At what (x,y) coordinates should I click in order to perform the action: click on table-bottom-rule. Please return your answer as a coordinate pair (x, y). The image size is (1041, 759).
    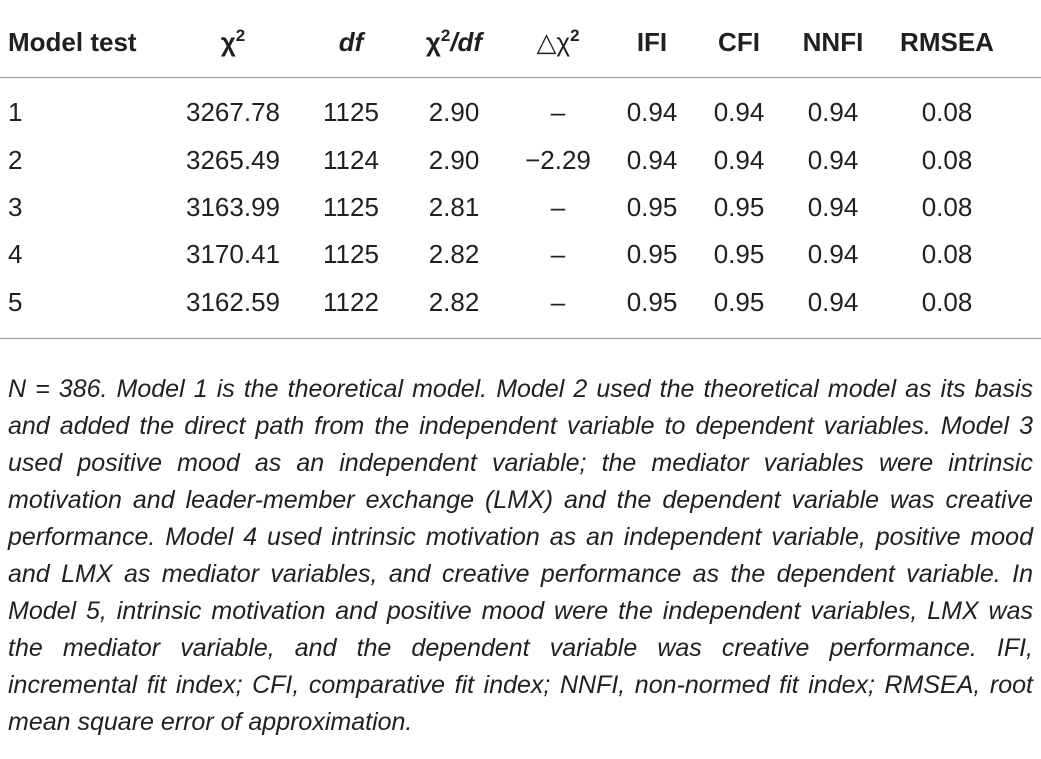
    Looking at the image, I should click on (520, 338).